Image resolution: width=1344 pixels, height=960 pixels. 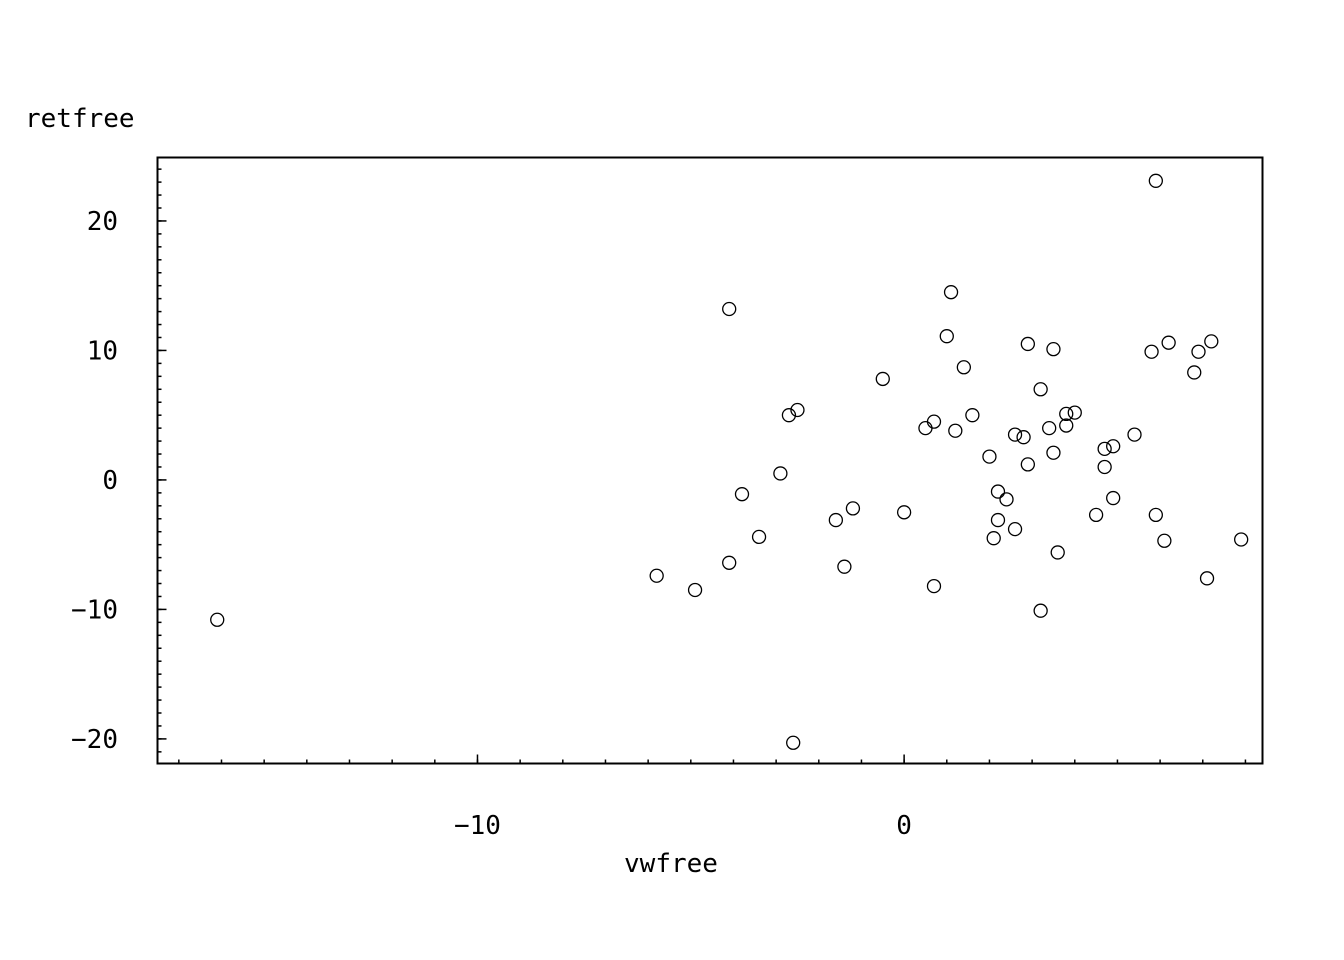 What do you see at coordinates (477, 826) in the screenshot?
I see `x-tick-label: −10` at bounding box center [477, 826].